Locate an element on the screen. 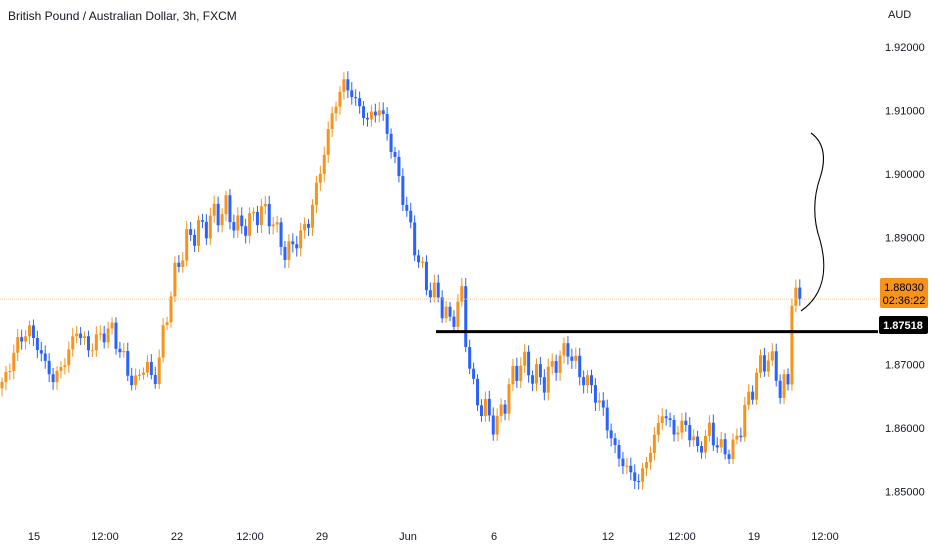 The image size is (932, 550). price-axis-unit: AUD is located at coordinates (900, 15).